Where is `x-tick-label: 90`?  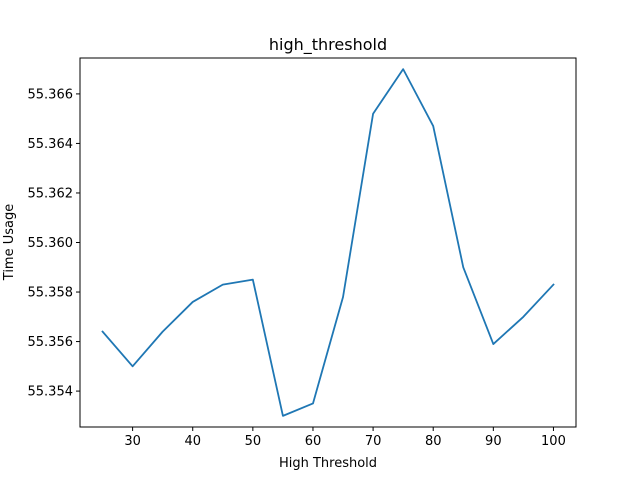
x-tick-label: 90 is located at coordinates (493, 441).